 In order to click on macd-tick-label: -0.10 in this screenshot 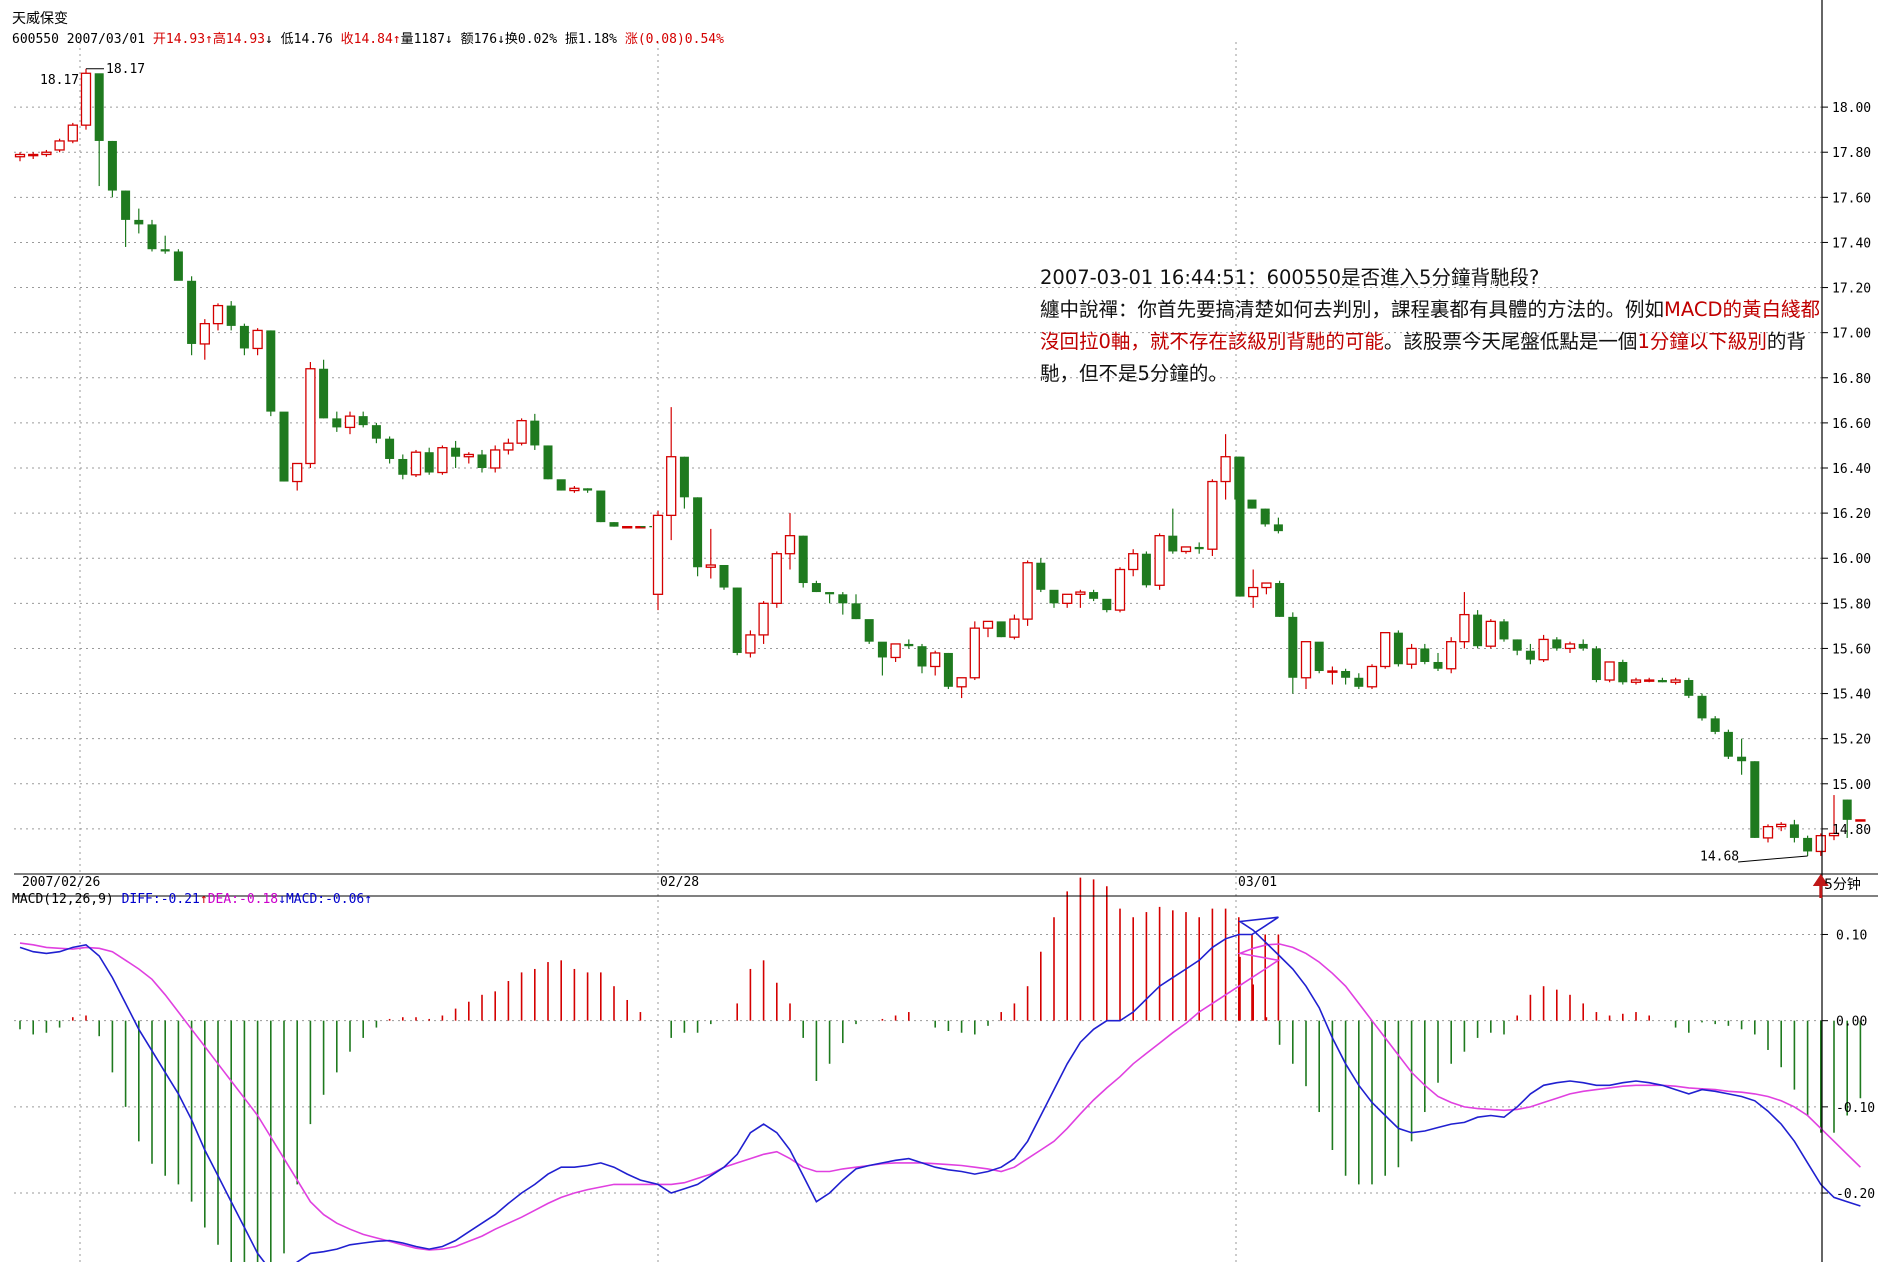, I will do `click(1855, 1108)`.